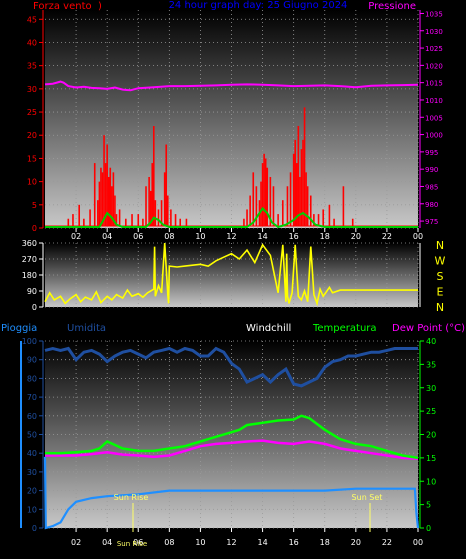 The image size is (466, 559). What do you see at coordinates (434, 84) in the screenshot?
I see `pressure-axis-label: 1015` at bounding box center [434, 84].